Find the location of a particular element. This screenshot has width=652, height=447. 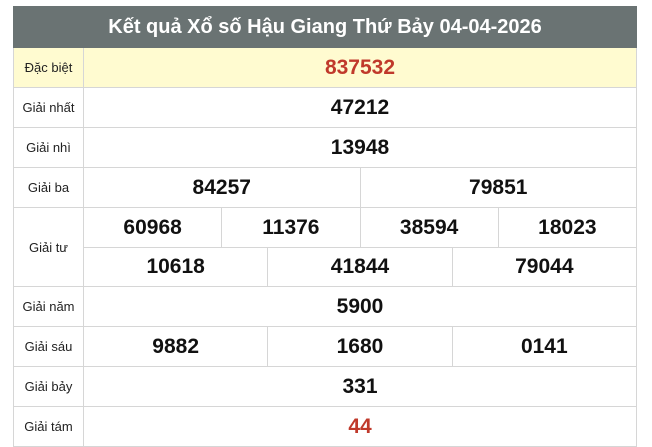

prize-number: 1680 is located at coordinates (359, 346).